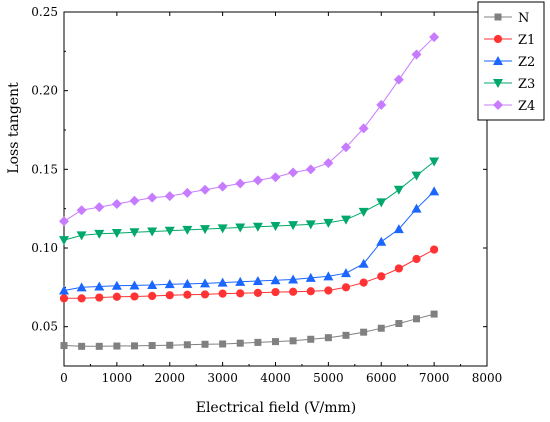 The image size is (550, 422). What do you see at coordinates (328, 378) in the screenshot?
I see `x-tick-label: 5000` at bounding box center [328, 378].